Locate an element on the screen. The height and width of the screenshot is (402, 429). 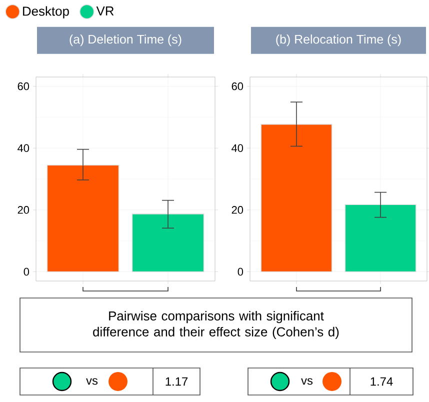
text: 1.74 is located at coordinates (381, 381).